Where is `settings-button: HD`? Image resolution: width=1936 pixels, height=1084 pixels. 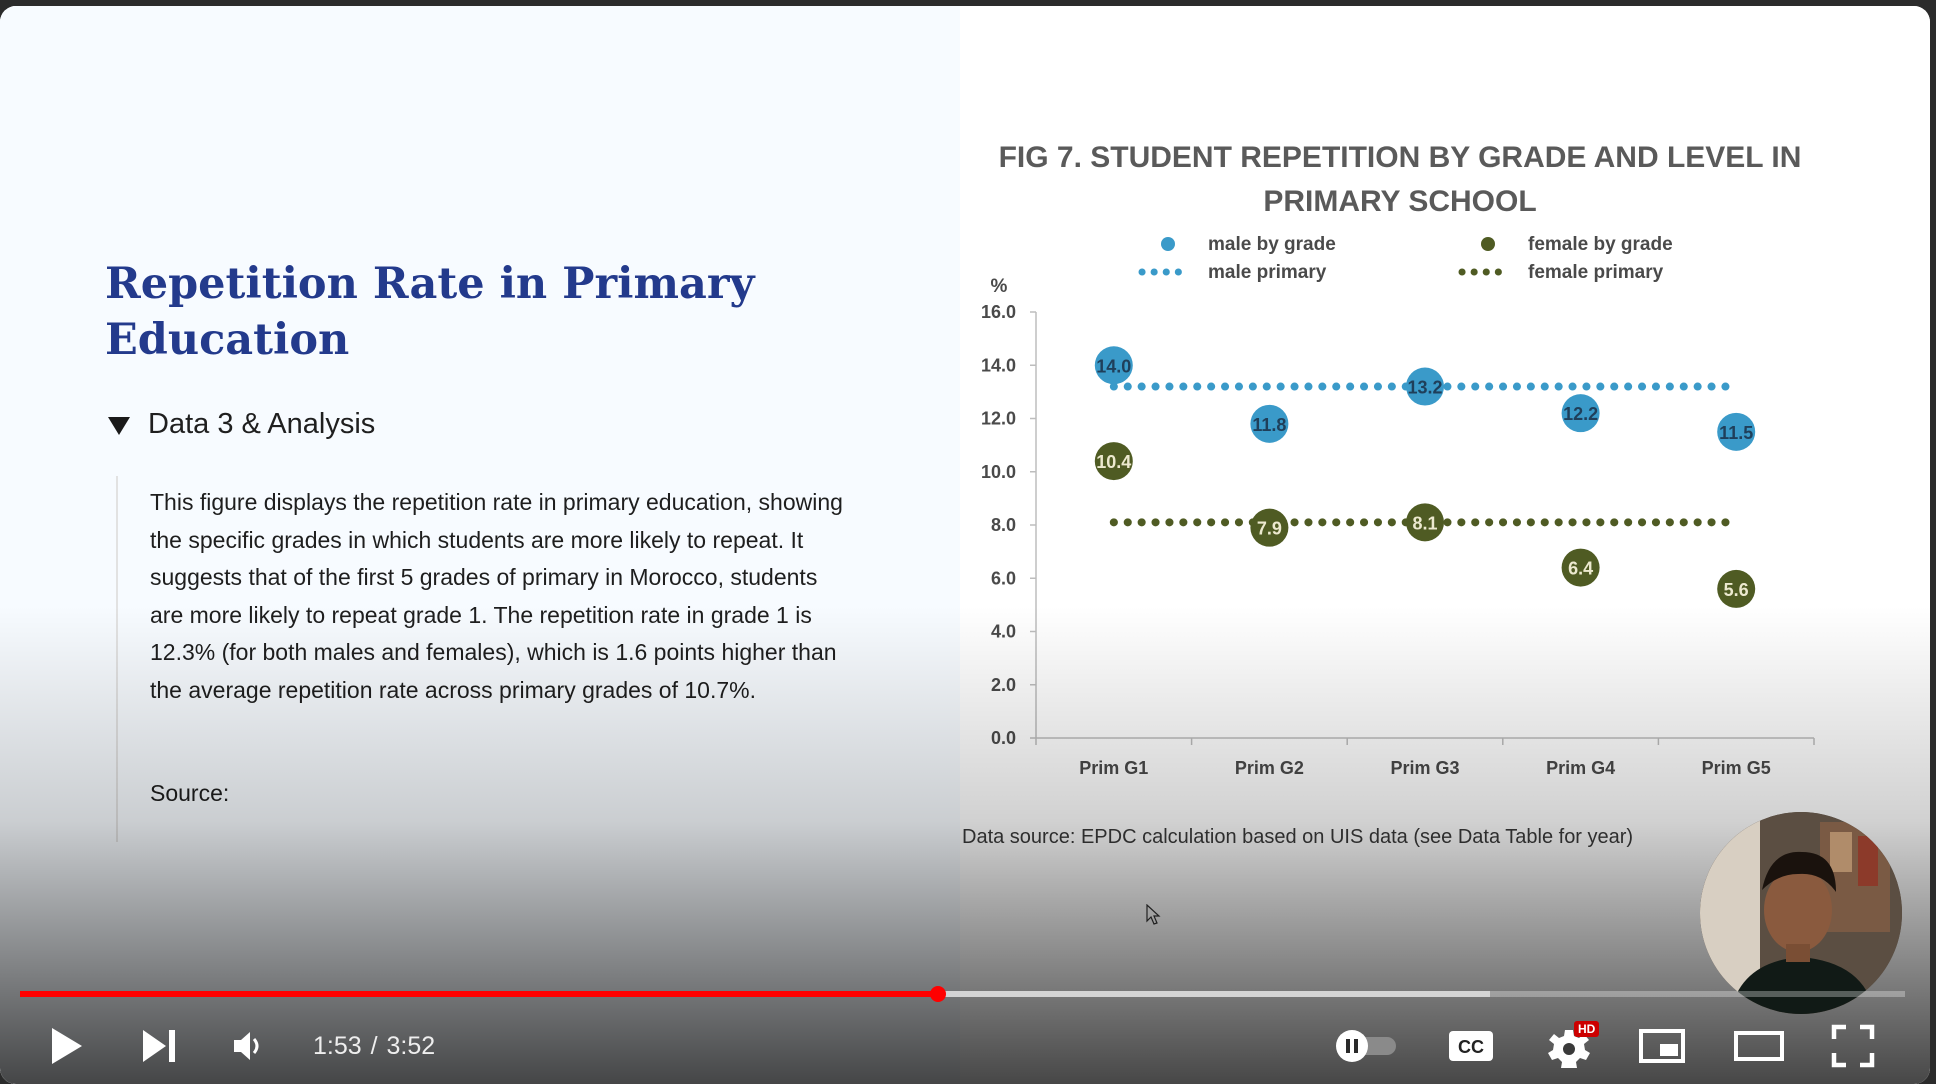 settings-button: HD is located at coordinates (1572, 1046).